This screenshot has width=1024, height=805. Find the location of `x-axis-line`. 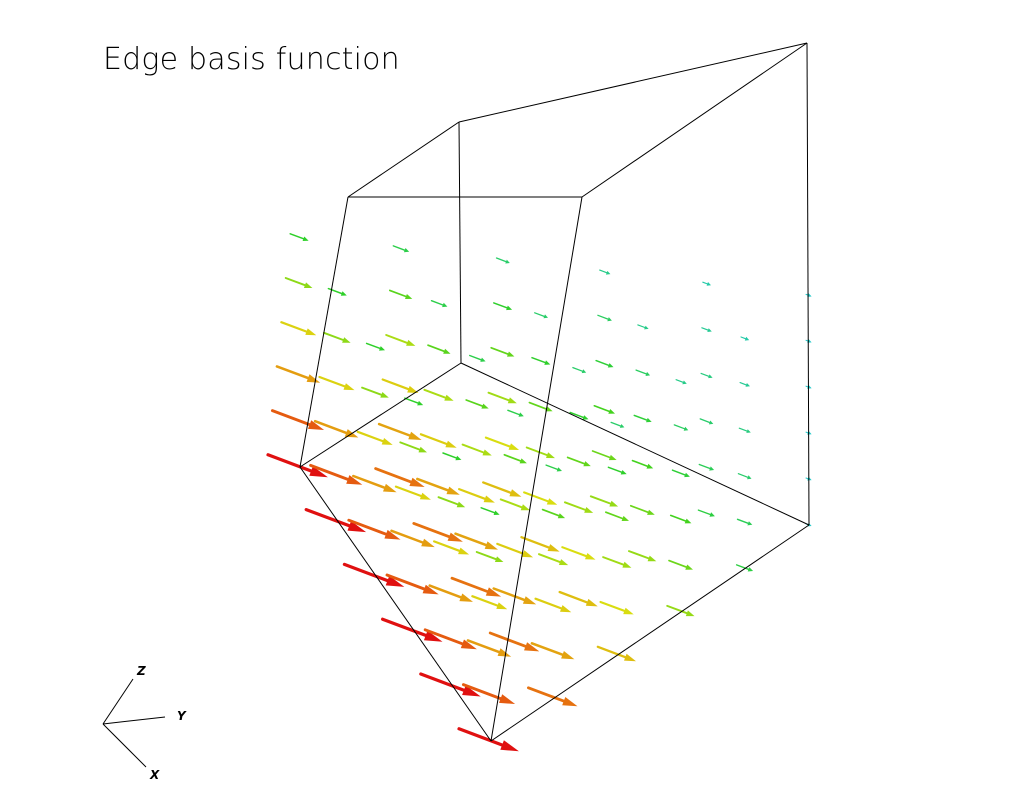

x-axis-line is located at coordinates (124, 745).